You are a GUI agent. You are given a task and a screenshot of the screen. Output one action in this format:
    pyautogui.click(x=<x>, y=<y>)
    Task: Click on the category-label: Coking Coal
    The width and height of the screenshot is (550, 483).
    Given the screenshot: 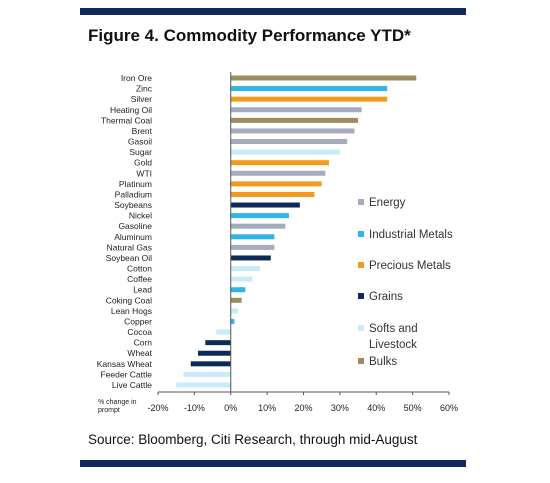 What is the action you would take?
    pyautogui.click(x=129, y=300)
    